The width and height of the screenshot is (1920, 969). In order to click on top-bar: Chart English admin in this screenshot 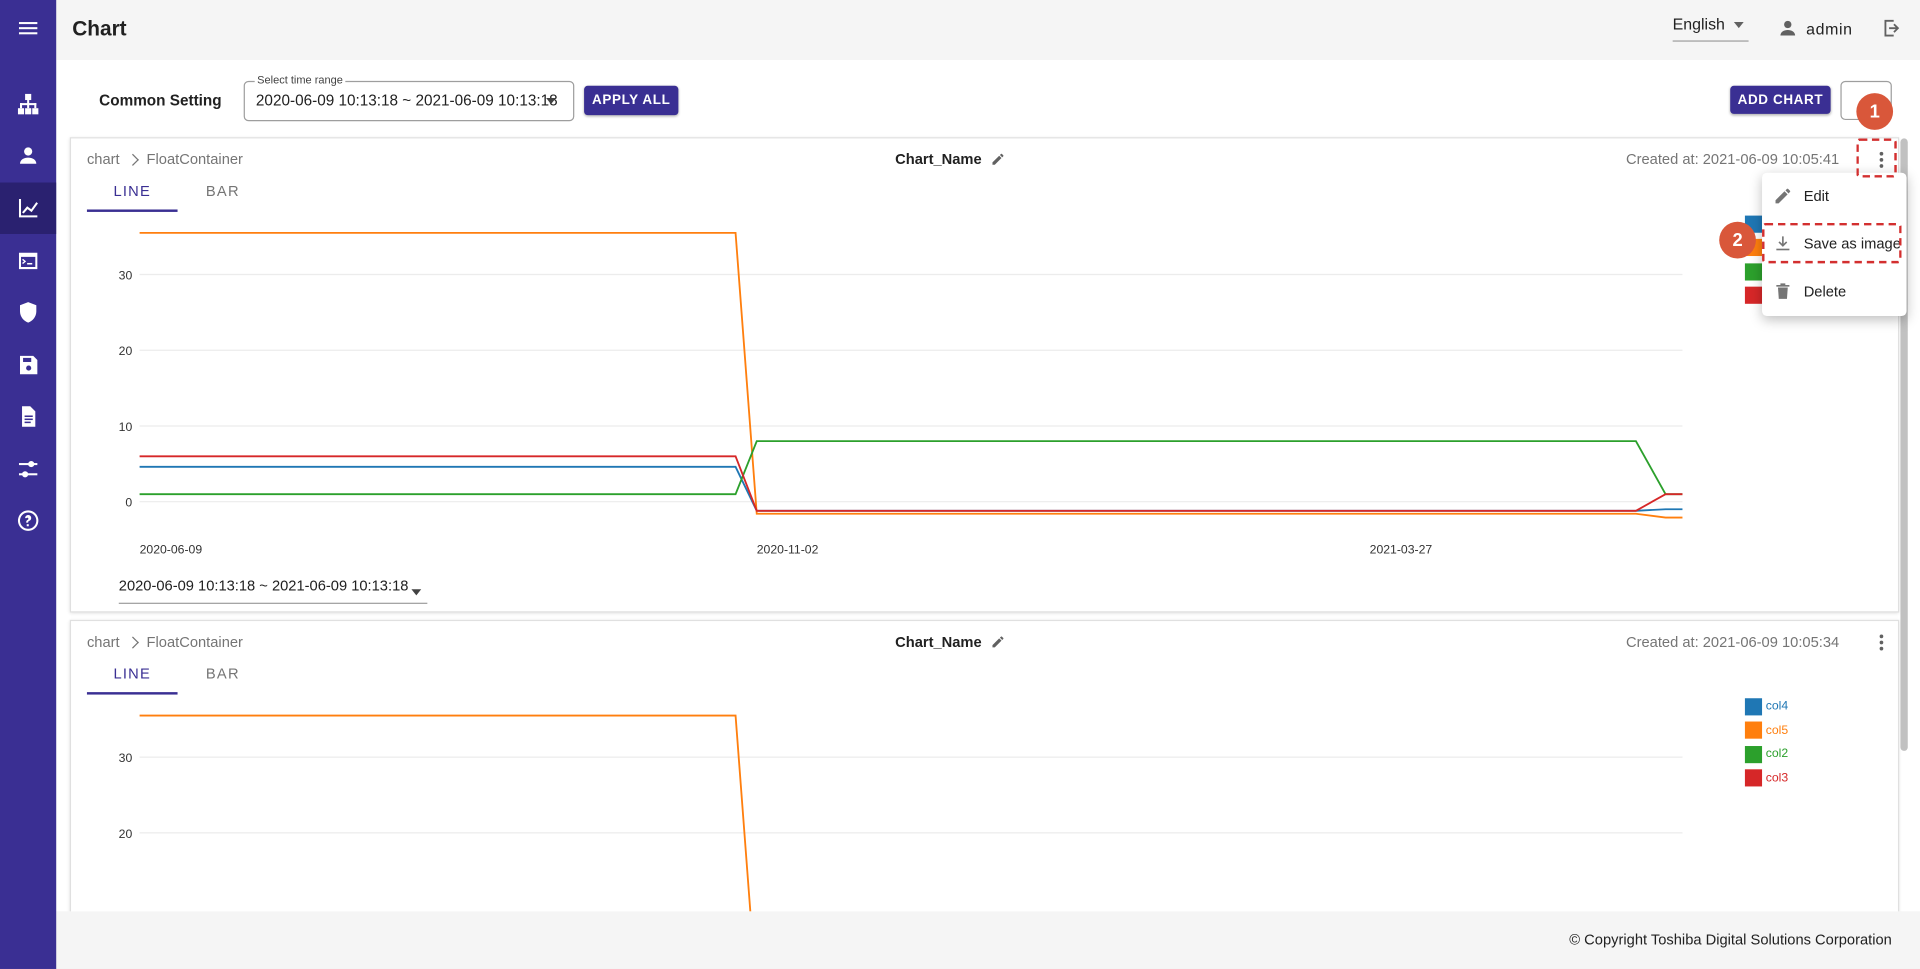, I will do `click(988, 30)`.